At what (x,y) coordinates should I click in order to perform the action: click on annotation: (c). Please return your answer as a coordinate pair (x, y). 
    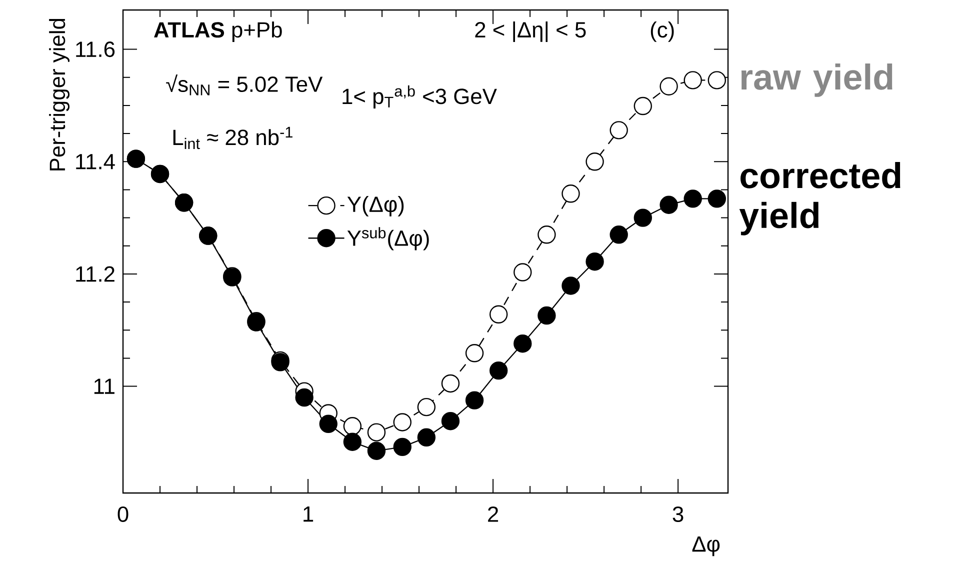
    Looking at the image, I should click on (662, 32).